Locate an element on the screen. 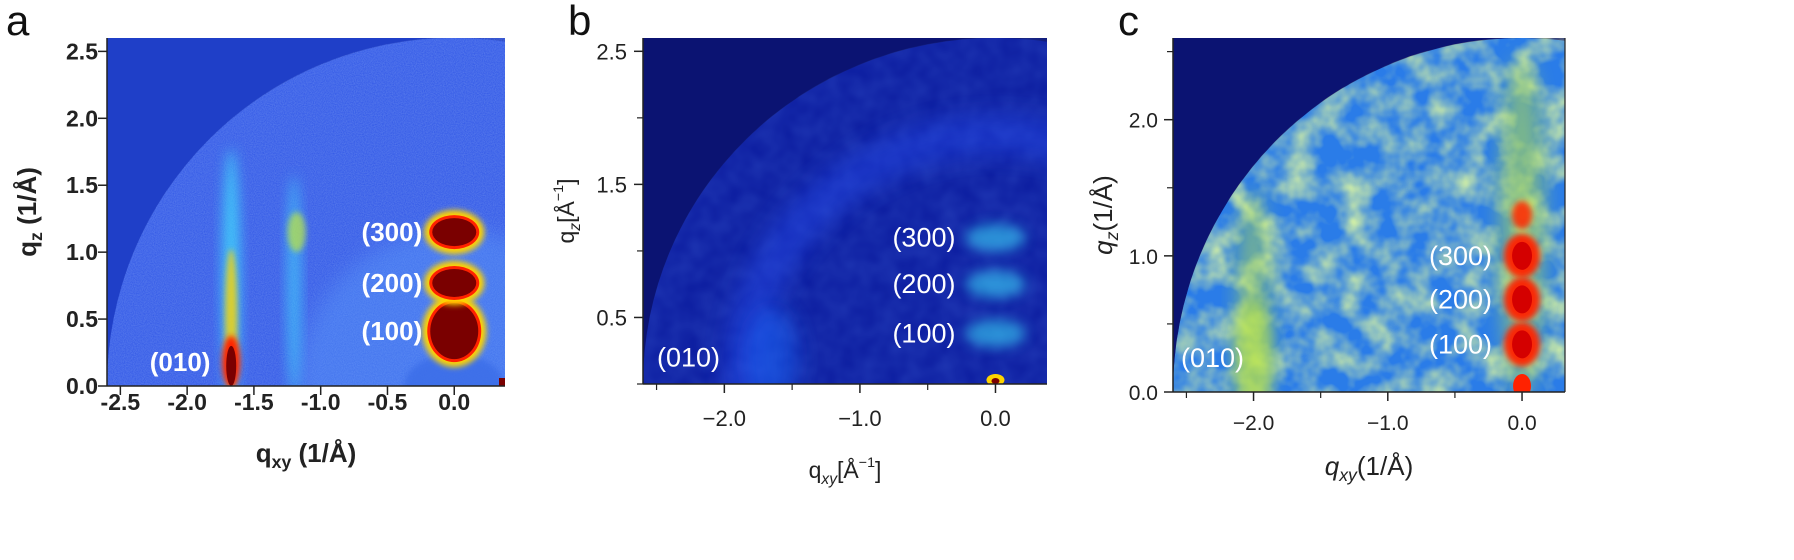  peak-label-b-100: (100) is located at coordinates (923, 333).